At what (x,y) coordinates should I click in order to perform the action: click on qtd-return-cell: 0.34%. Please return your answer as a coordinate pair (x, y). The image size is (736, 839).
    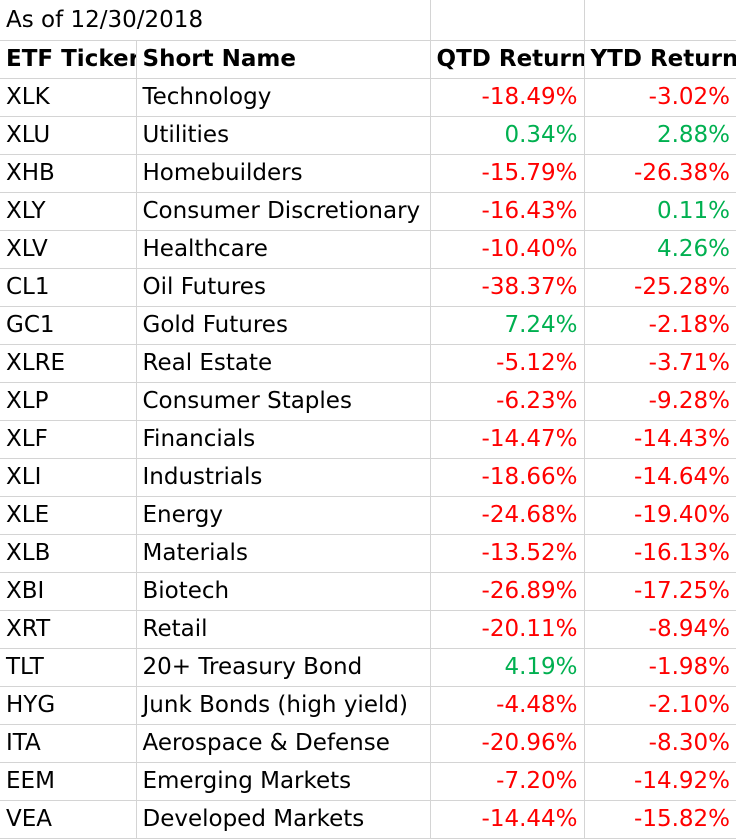
    Looking at the image, I should click on (507, 135).